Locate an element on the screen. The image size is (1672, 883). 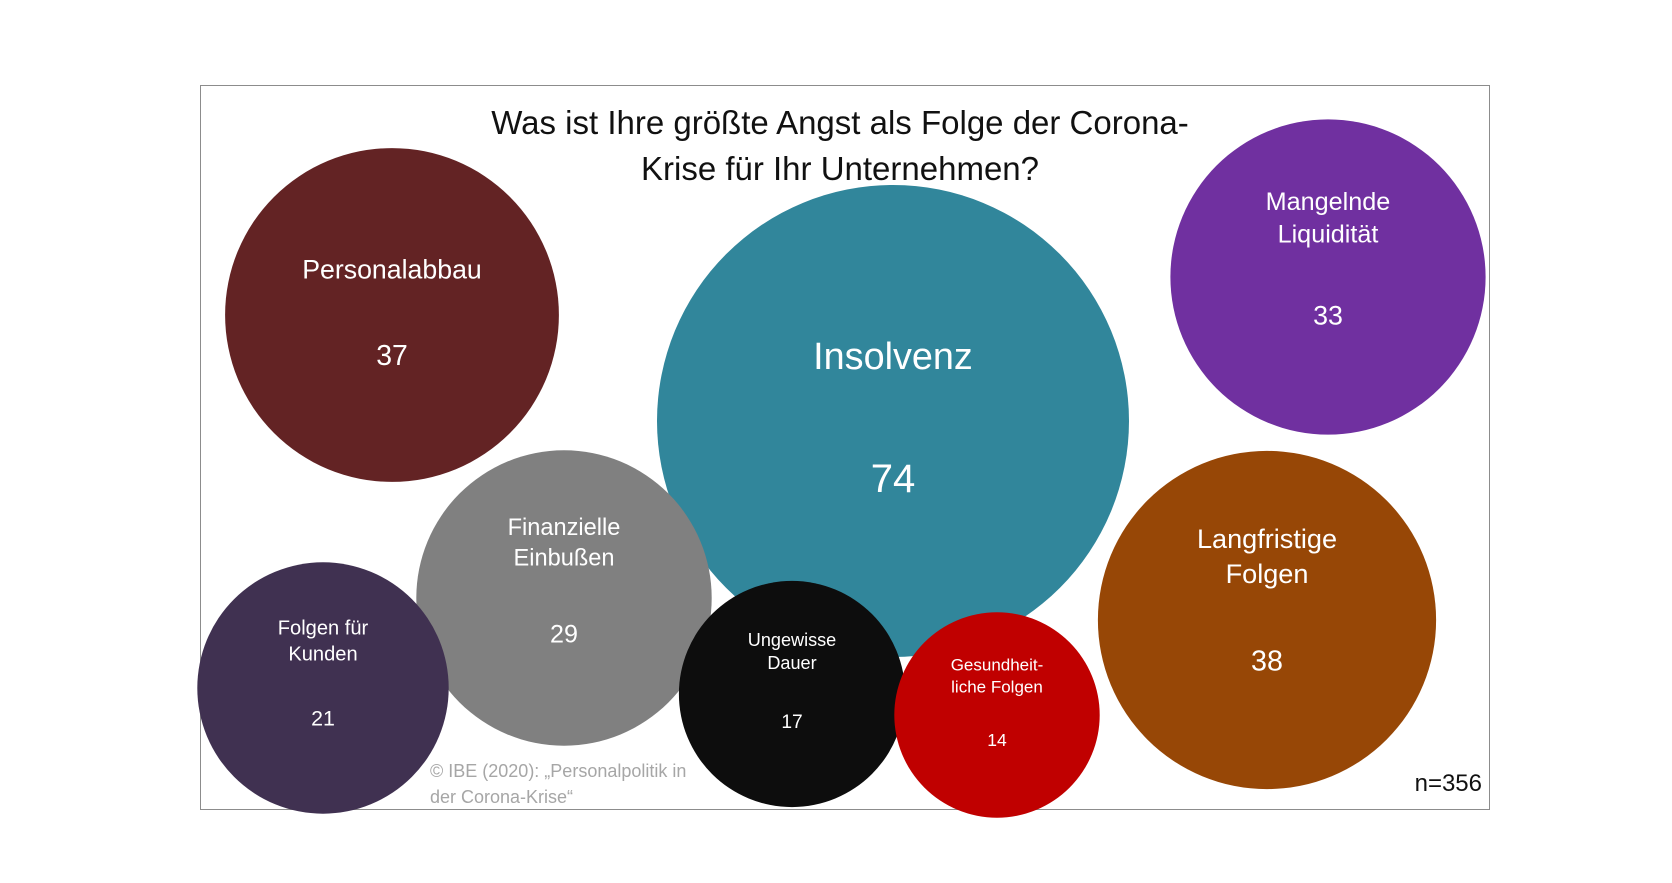
bubble-value: 38 is located at coordinates (1267, 662).